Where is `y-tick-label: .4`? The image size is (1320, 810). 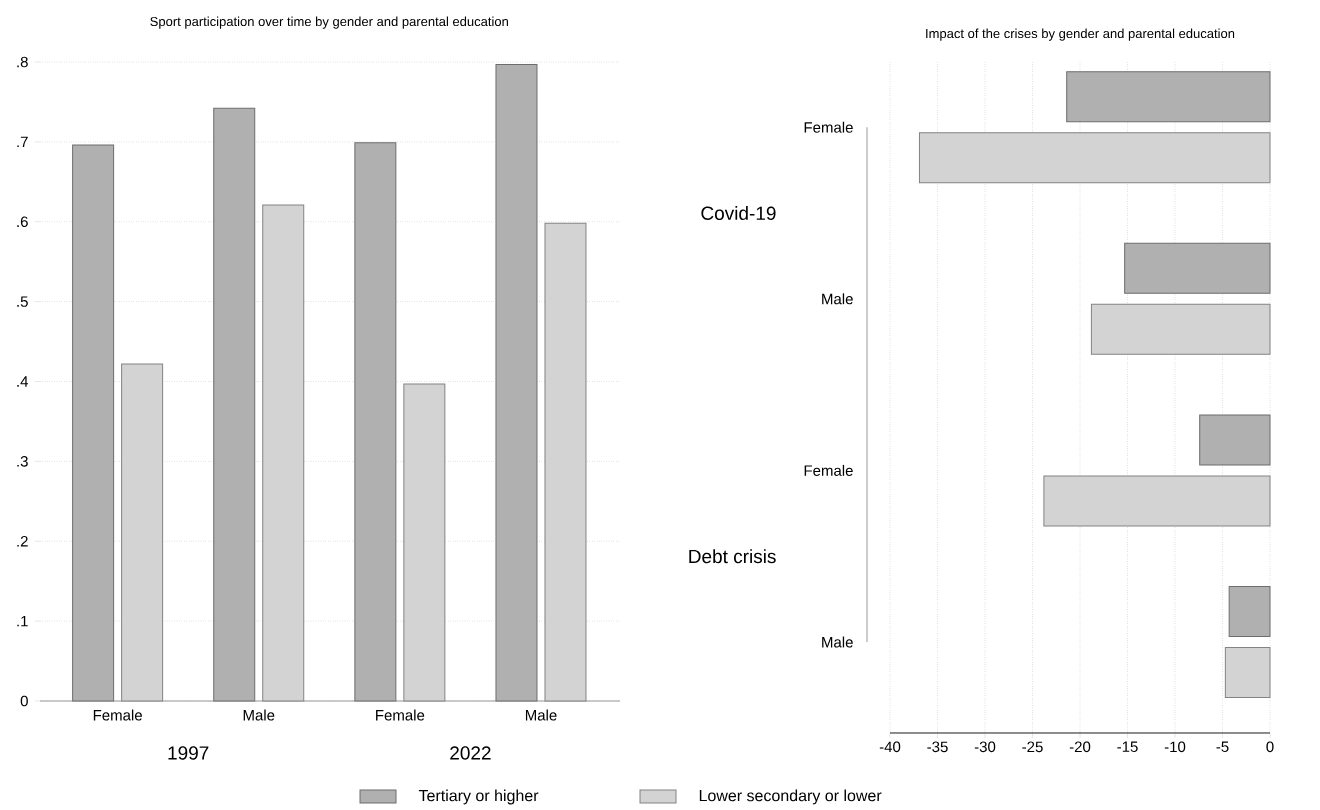
y-tick-label: .4 is located at coordinates (23, 381).